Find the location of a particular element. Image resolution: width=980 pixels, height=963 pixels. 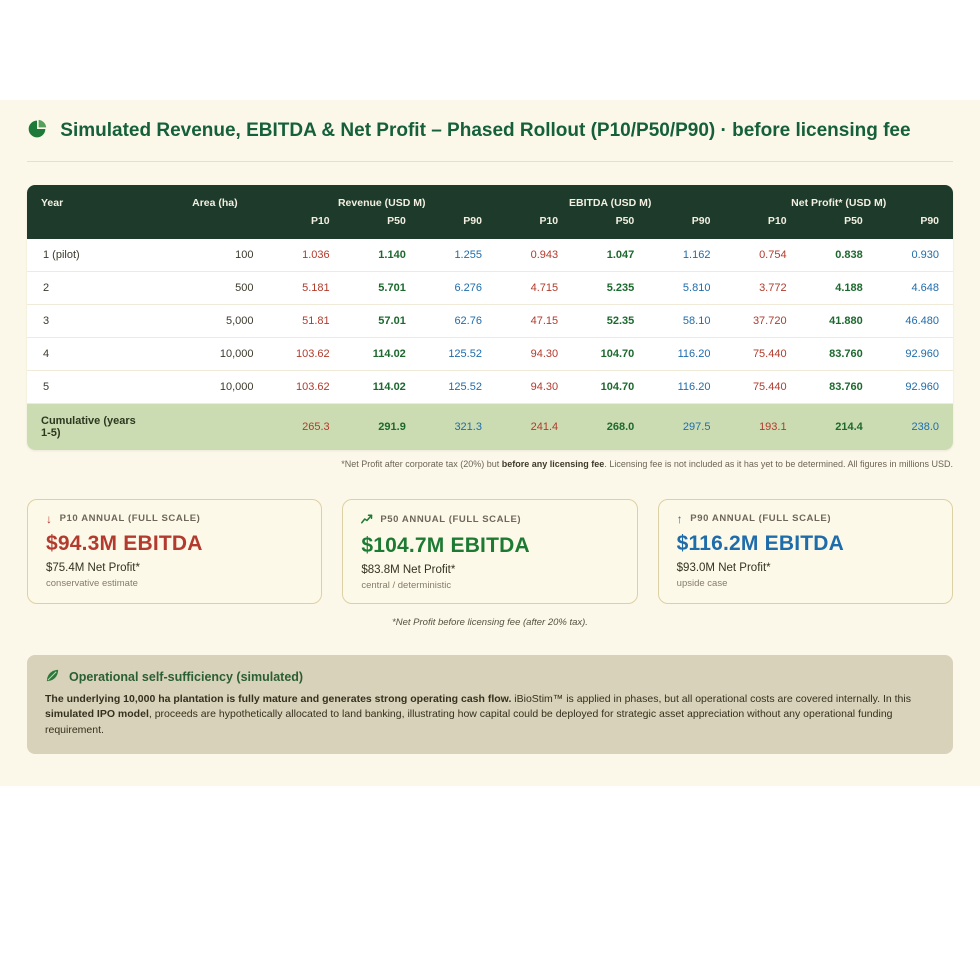

area-cell: 100 is located at coordinates (215, 255).